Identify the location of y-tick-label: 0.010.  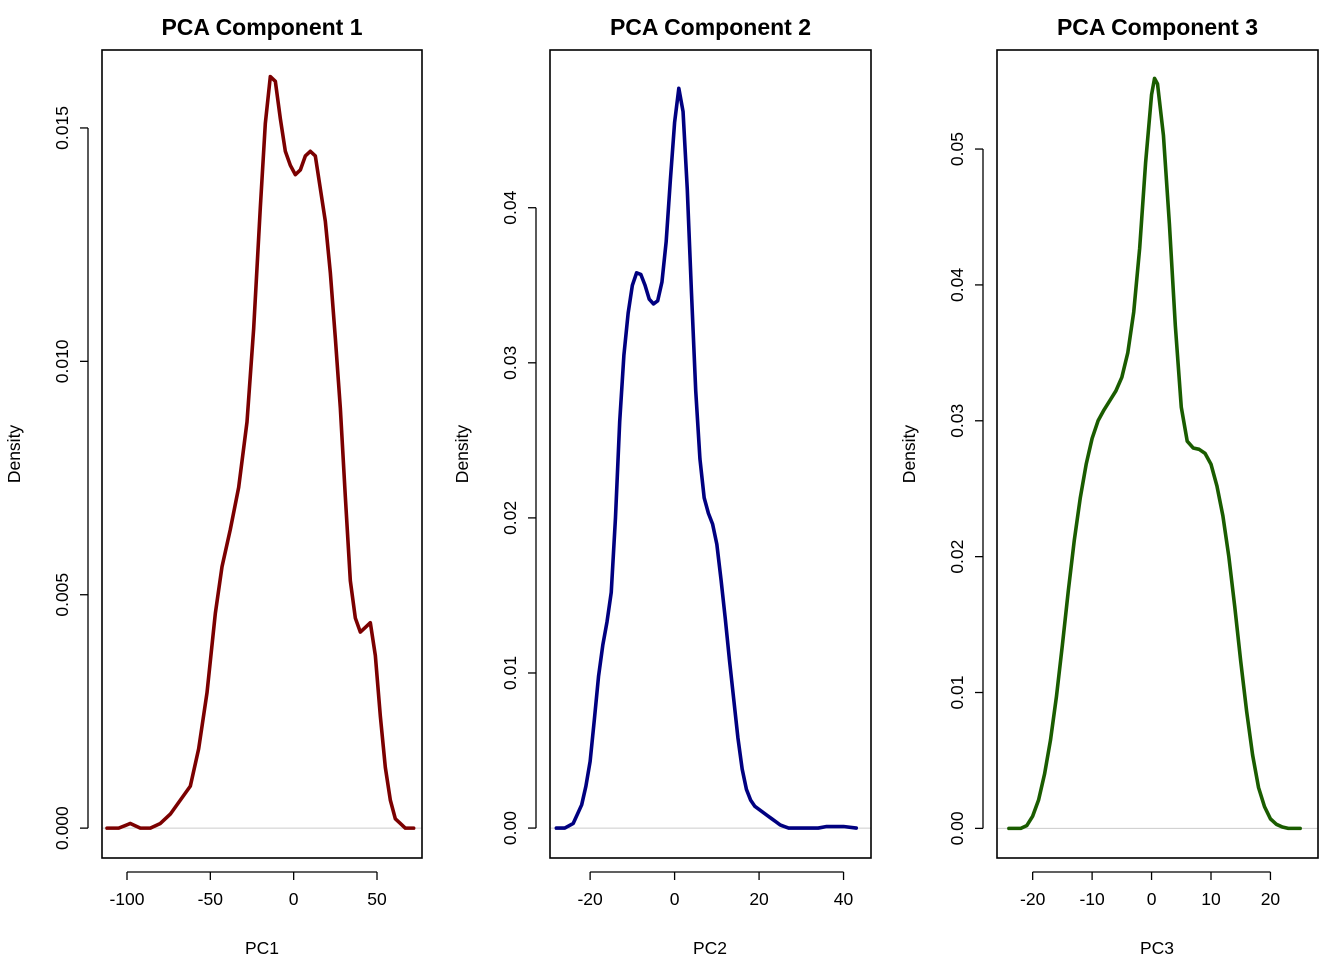
(62, 361).